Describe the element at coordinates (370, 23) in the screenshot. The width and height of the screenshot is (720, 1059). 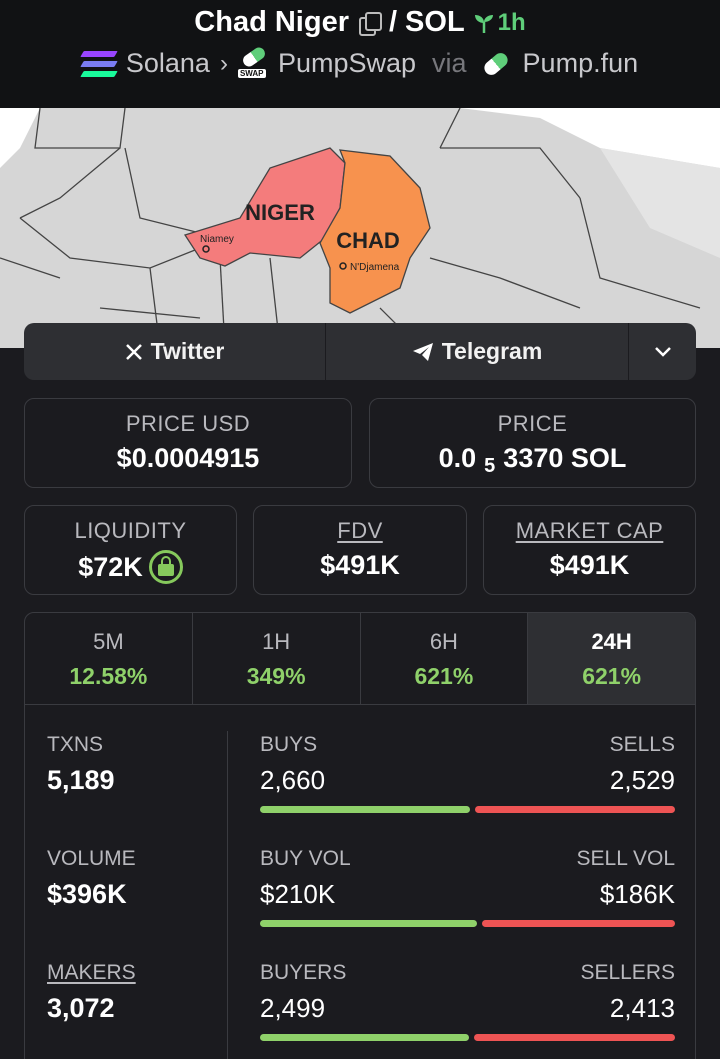
I see `copy-icon` at that location.